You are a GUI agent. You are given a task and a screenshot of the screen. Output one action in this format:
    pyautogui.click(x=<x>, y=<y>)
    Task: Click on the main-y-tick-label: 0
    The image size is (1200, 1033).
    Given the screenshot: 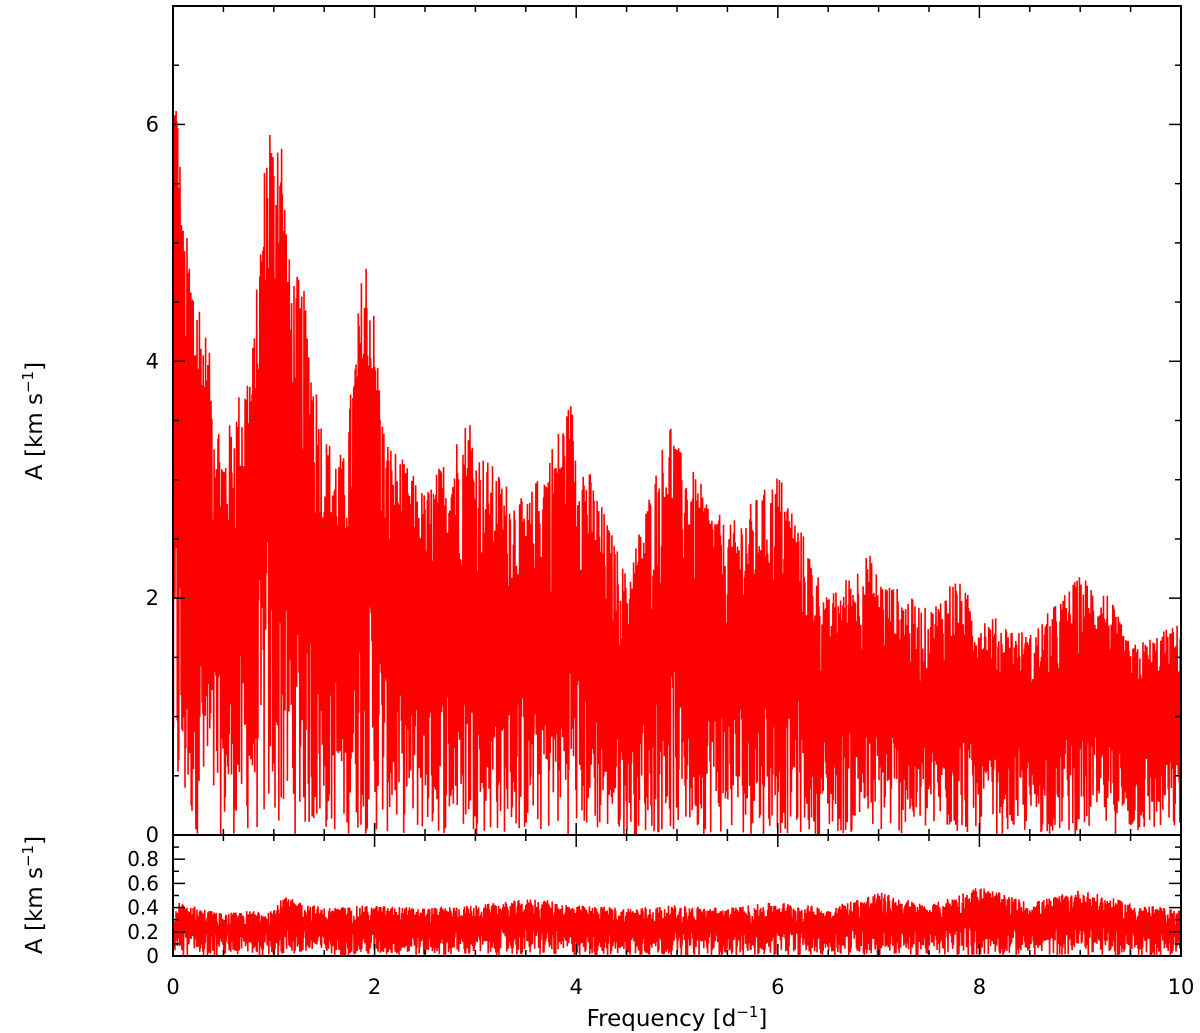 What is the action you would take?
    pyautogui.click(x=152, y=835)
    